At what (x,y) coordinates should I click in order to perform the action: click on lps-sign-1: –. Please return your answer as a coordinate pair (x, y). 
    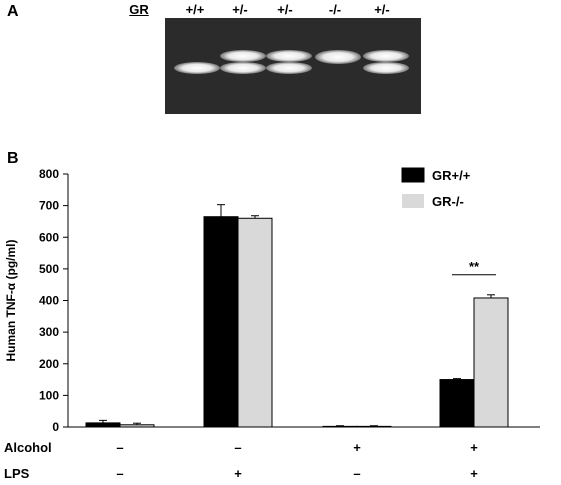
    Looking at the image, I should click on (119, 473).